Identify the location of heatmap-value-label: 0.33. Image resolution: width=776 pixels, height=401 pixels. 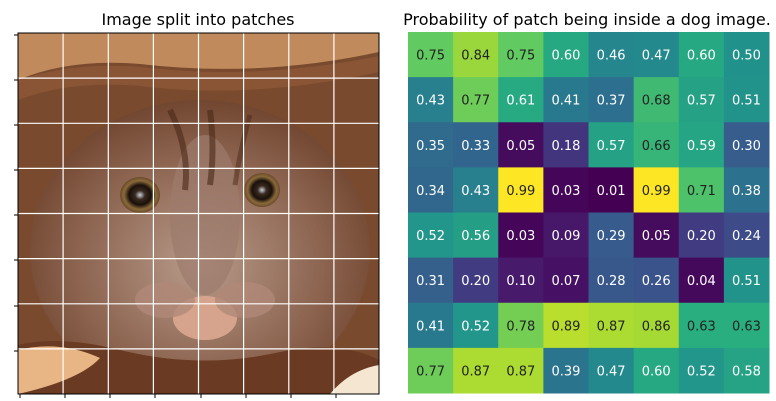
(475, 146).